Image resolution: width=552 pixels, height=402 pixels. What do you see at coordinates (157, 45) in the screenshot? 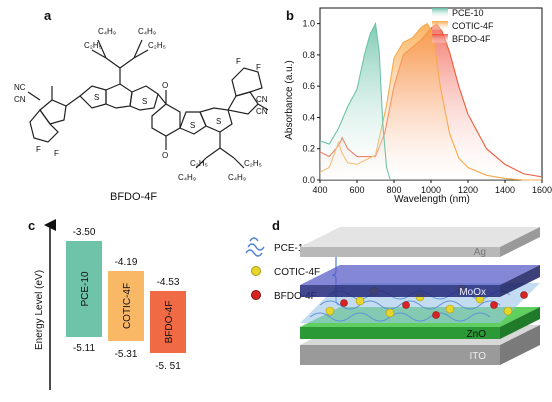
I see `mol-label-c2h5-2: C₂H₅` at bounding box center [157, 45].